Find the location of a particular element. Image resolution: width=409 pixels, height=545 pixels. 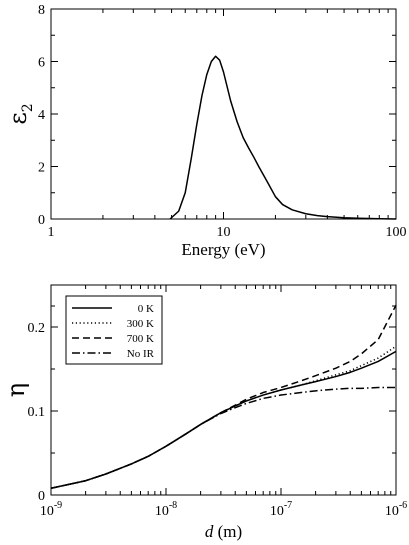

x-axis-label-variable: d is located at coordinates (209, 531).